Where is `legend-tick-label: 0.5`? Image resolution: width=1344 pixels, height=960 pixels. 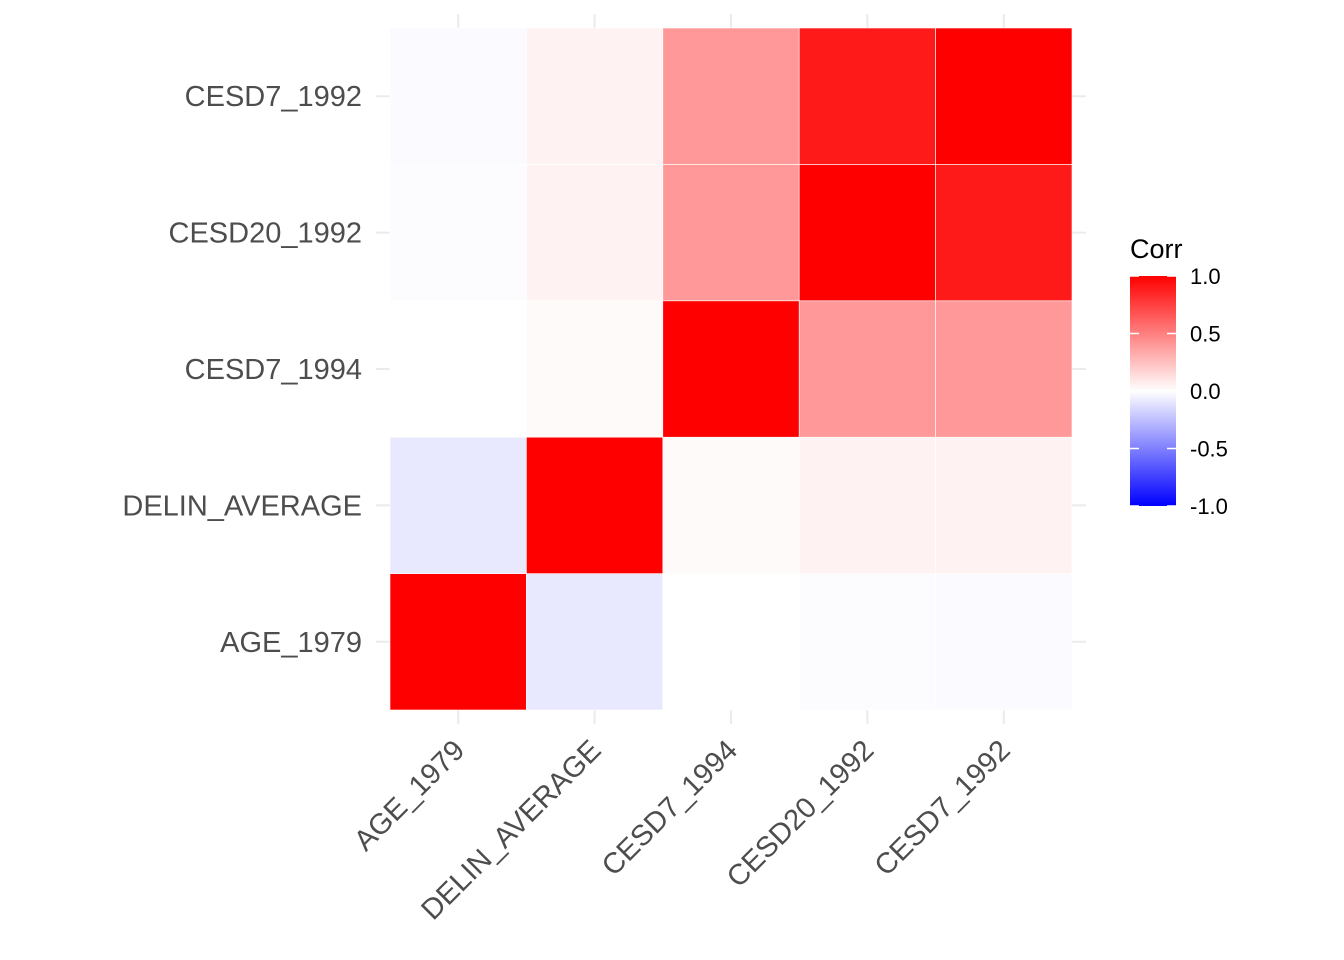
legend-tick-label: 0.5 is located at coordinates (1205, 334).